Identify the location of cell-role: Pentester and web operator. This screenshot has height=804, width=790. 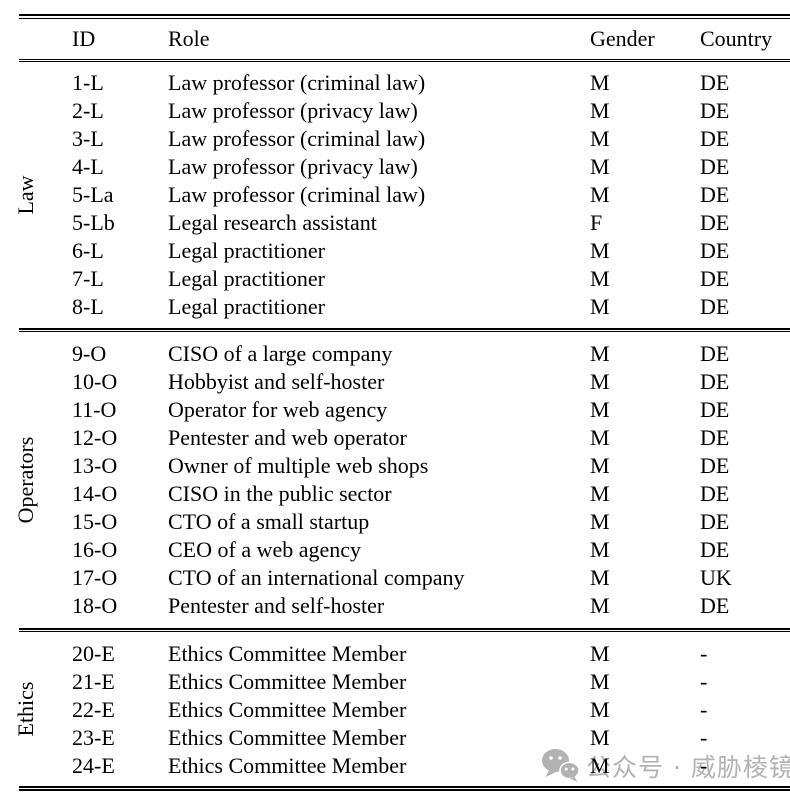
(287, 437).